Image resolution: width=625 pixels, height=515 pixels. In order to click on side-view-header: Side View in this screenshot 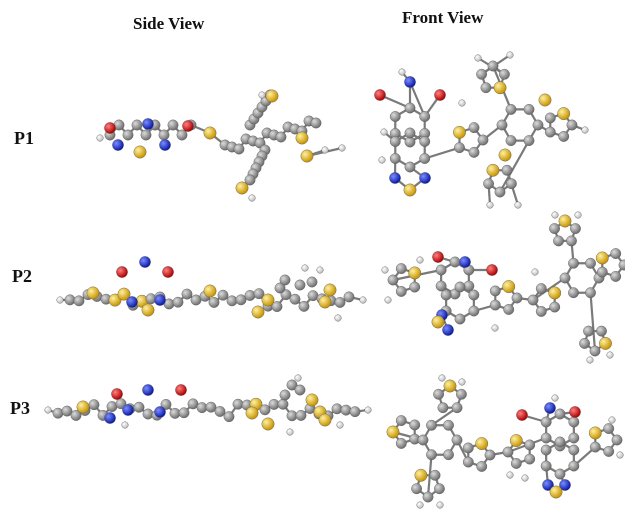, I will do `click(169, 23)`.